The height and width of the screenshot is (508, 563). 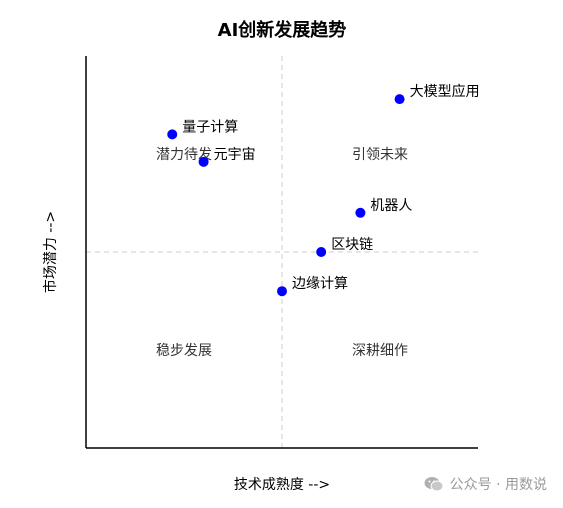 What do you see at coordinates (352, 245) in the screenshot?
I see `point-label: 区块链` at bounding box center [352, 245].